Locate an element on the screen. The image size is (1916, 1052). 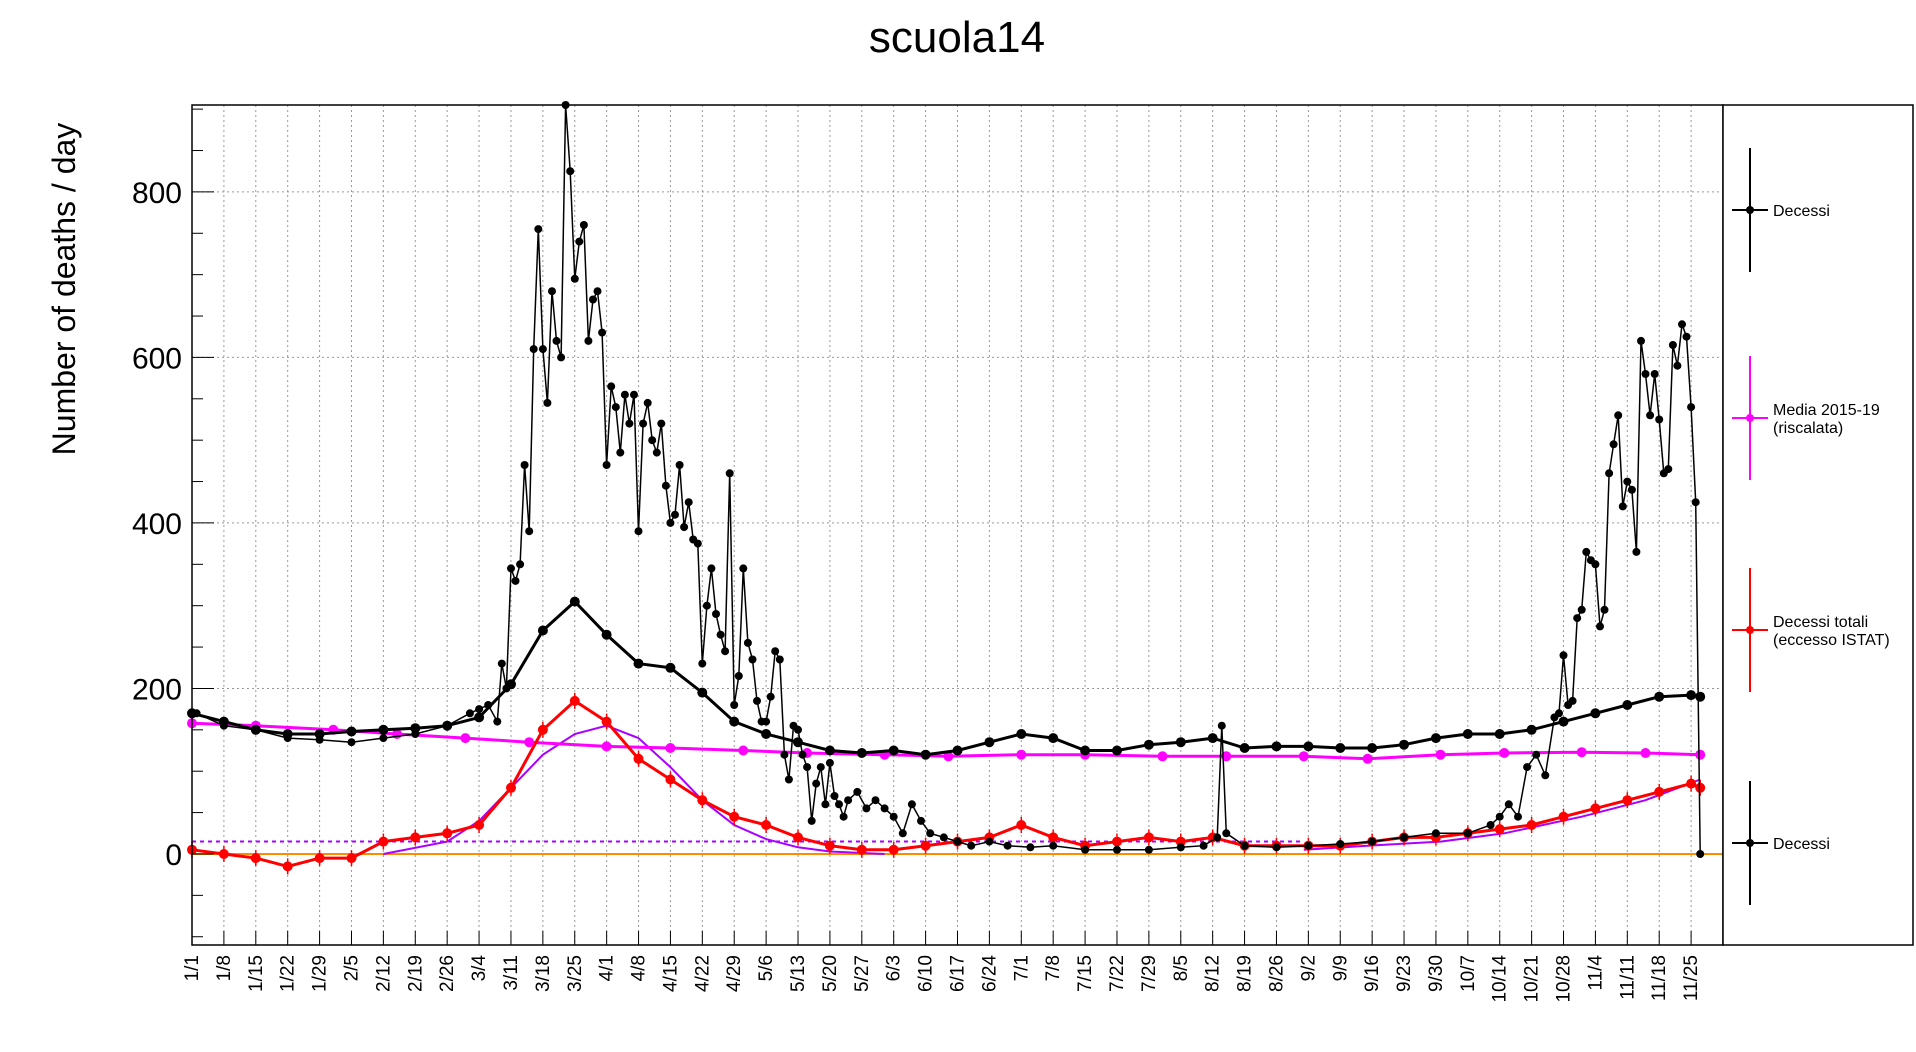
legend-entry: Decessi is located at coordinates (1781, 210).